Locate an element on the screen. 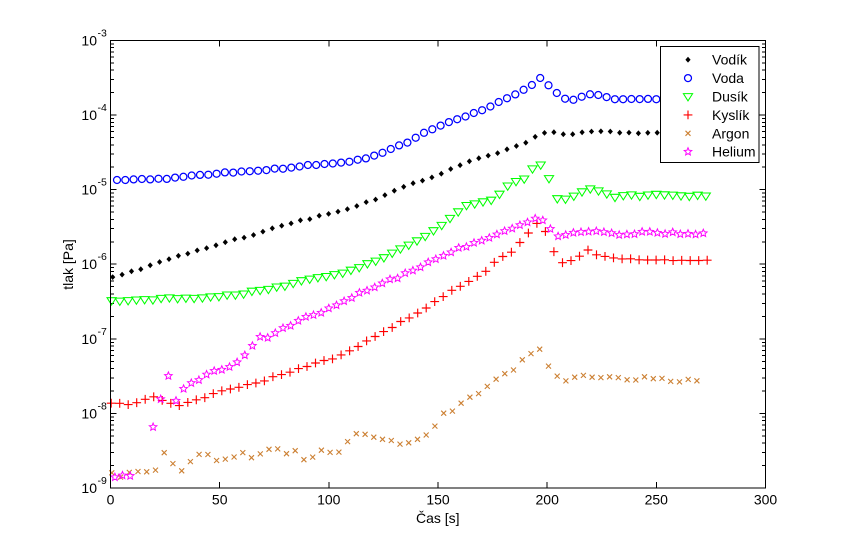 This screenshot has width=845, height=554. svg-text: 250 is located at coordinates (657, 500).